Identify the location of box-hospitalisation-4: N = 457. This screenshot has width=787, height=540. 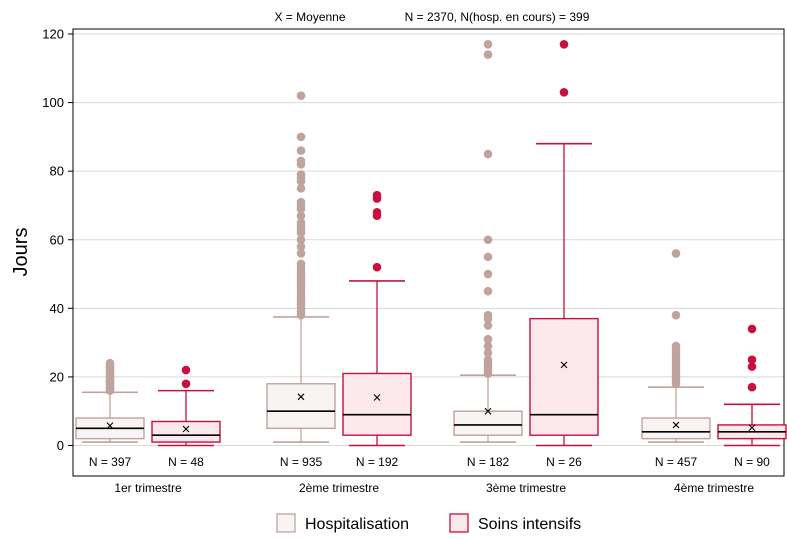
(676, 359).